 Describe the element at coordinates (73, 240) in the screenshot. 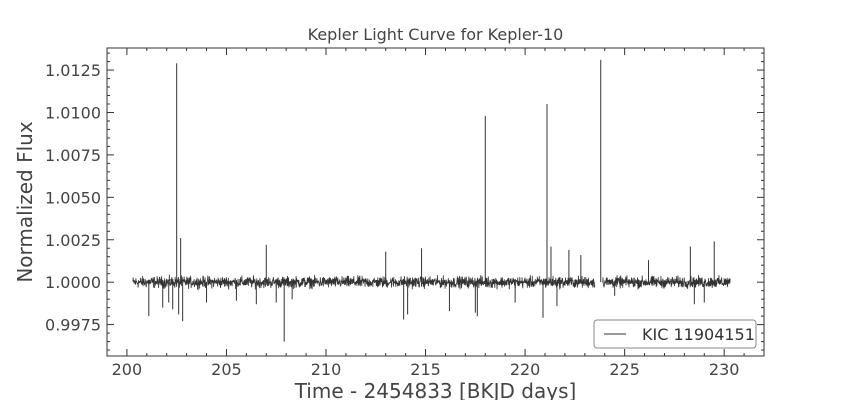

I see `y-tick-label: 1.0025` at that location.